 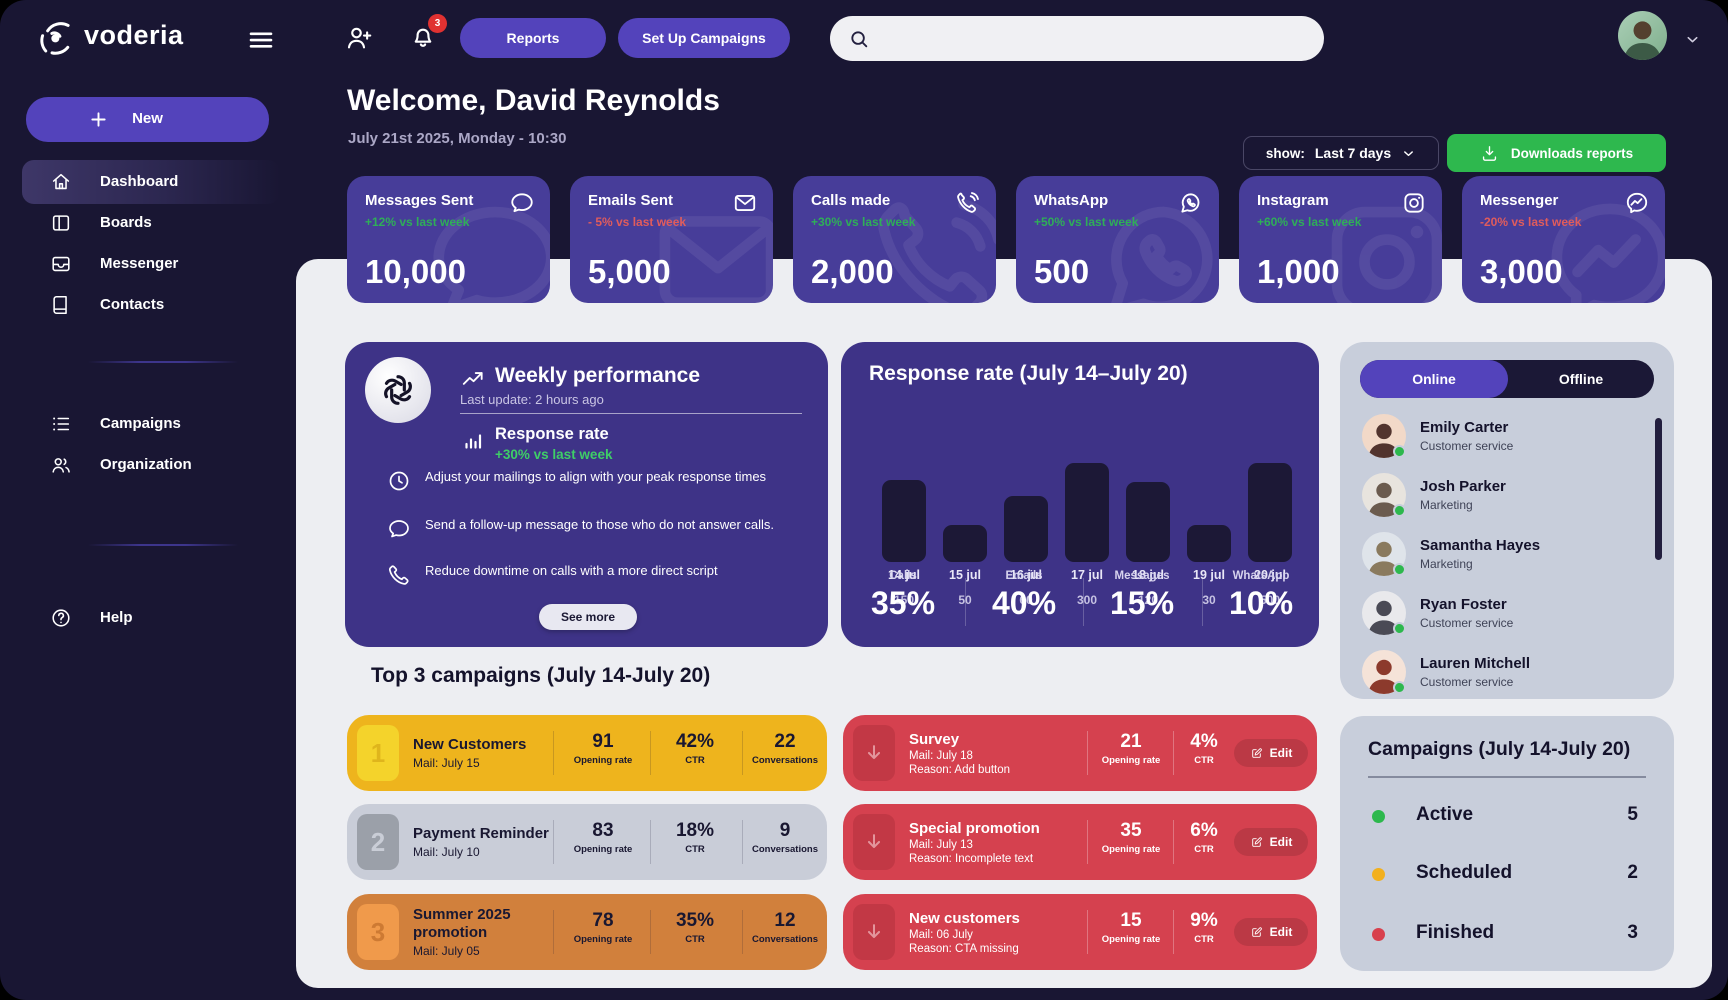 I want to click on sidebar-item: Campaigns, so click(x=151, y=424).